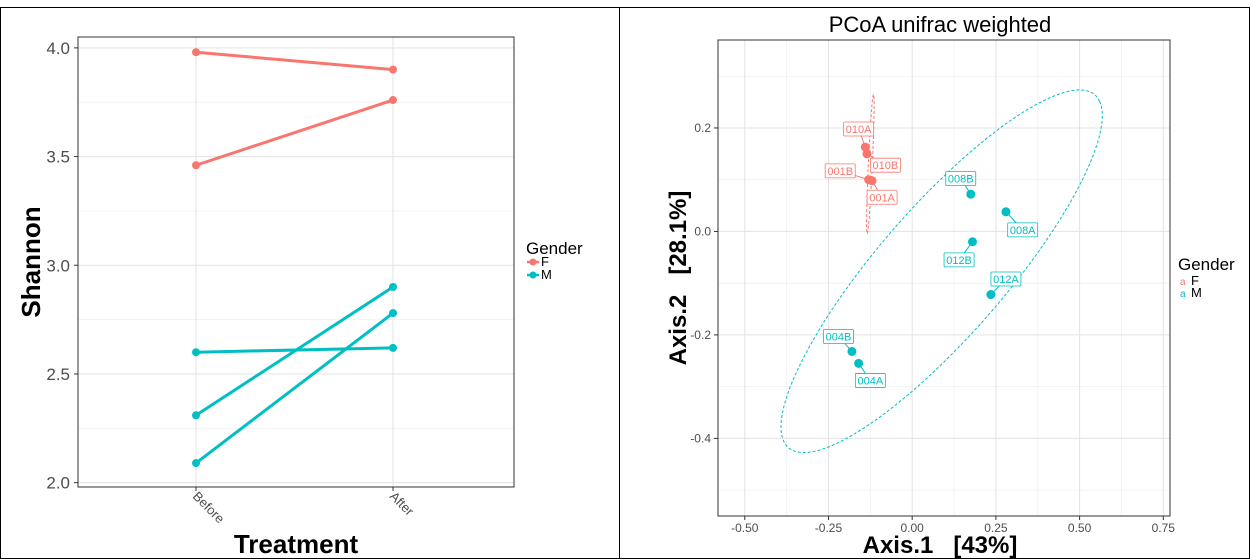 The width and height of the screenshot is (1250, 559). I want to click on right-y-axis-title: Axis.2 [28.1%], so click(678, 278).